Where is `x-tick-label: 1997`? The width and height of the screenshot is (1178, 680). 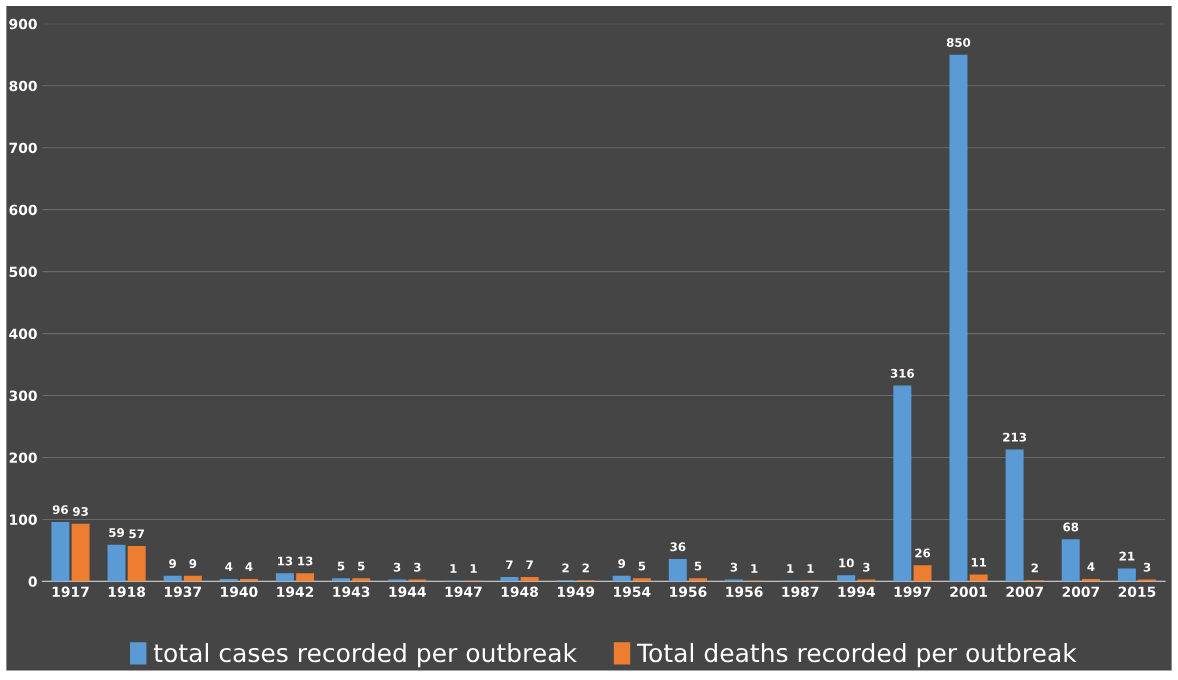
x-tick-label: 1997 is located at coordinates (912, 592).